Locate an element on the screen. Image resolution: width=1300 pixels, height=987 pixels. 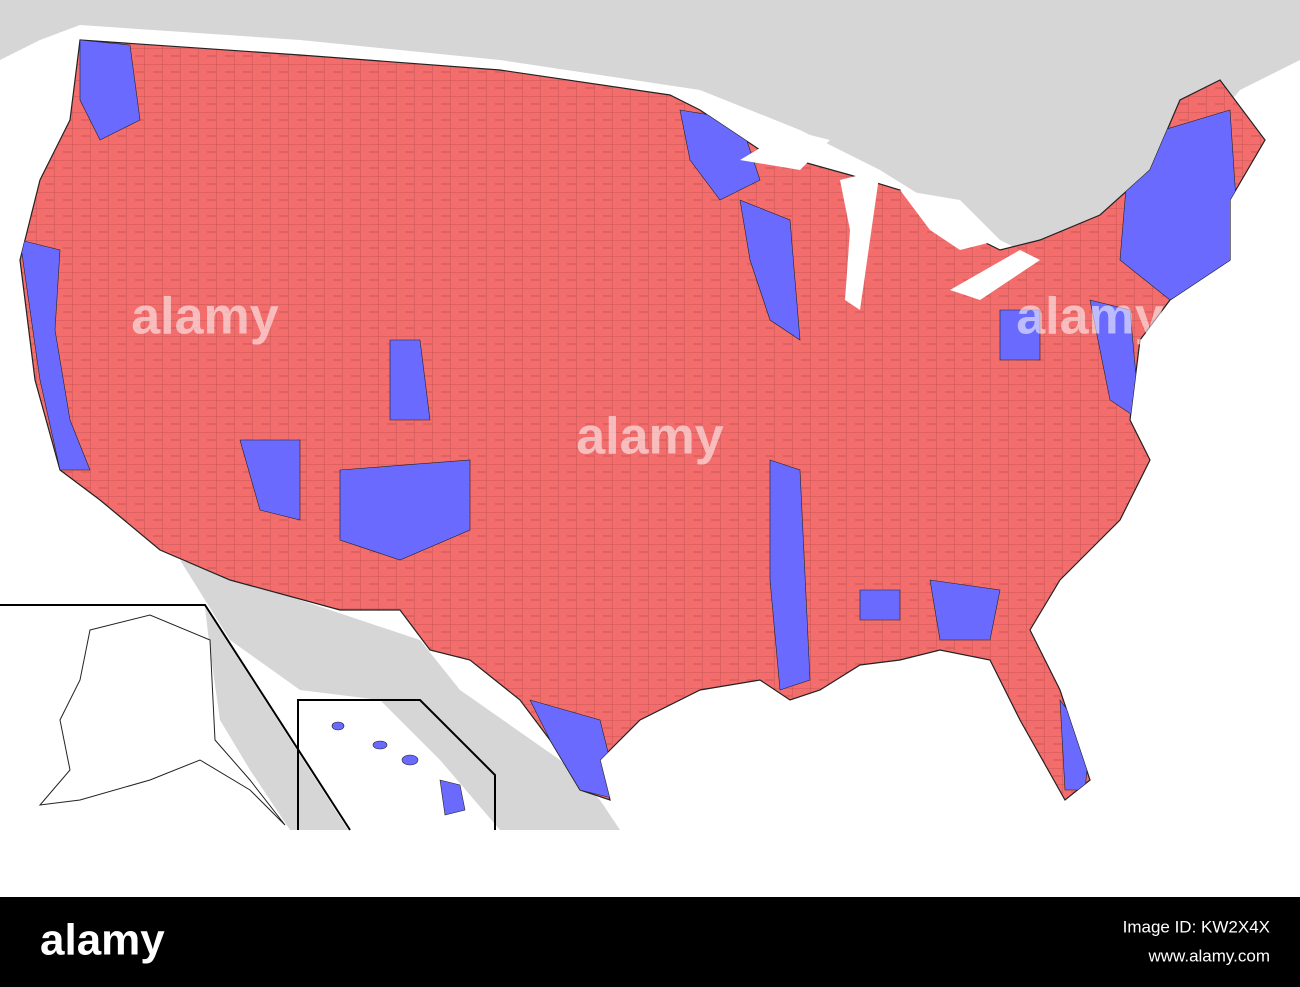
footer-url: www.alamy.com is located at coordinates (1208, 955).